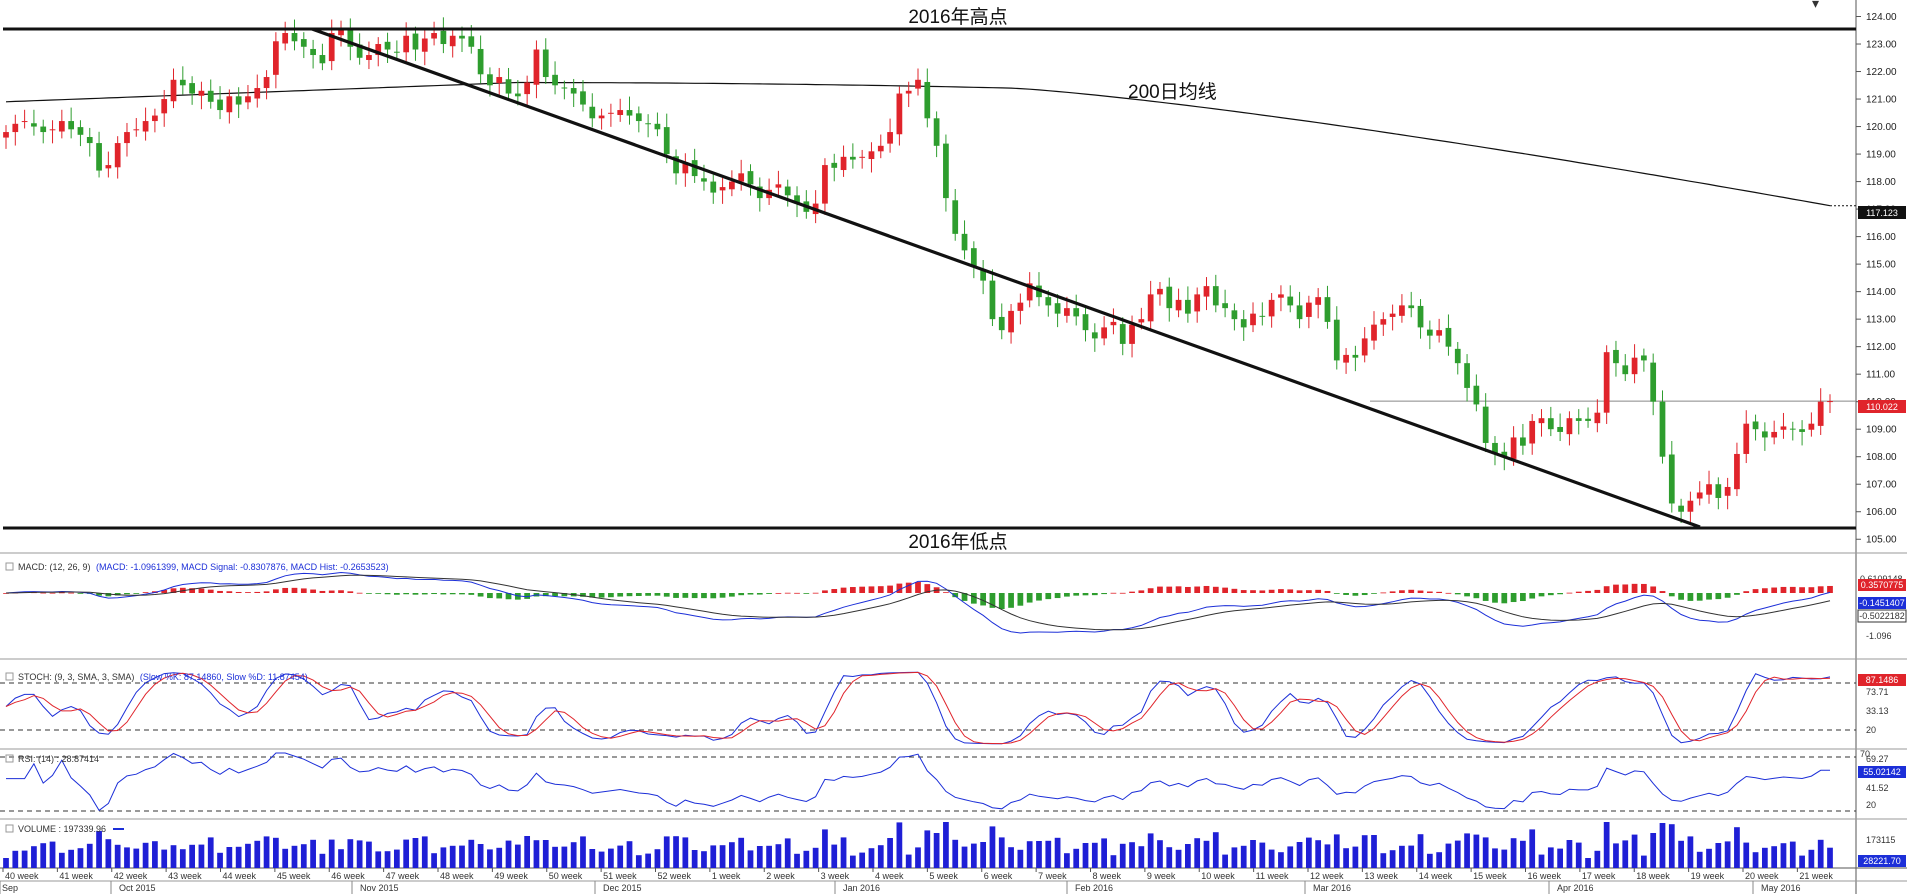 Image resolution: width=1907 pixels, height=894 pixels. What do you see at coordinates (1816, 6) in the screenshot?
I see `chart-menu-chevron-down-icon: ▾` at bounding box center [1816, 6].